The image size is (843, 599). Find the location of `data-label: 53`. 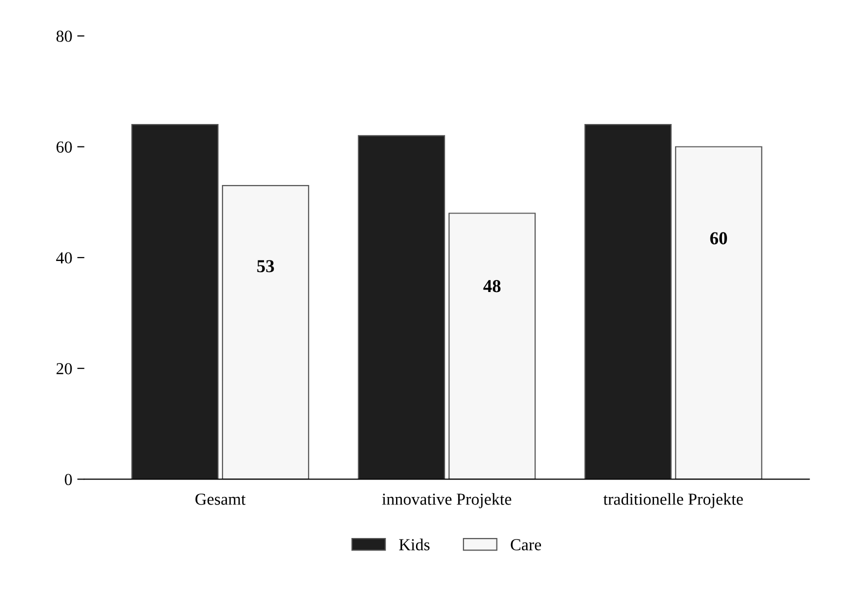

data-label: 53 is located at coordinates (265, 266).